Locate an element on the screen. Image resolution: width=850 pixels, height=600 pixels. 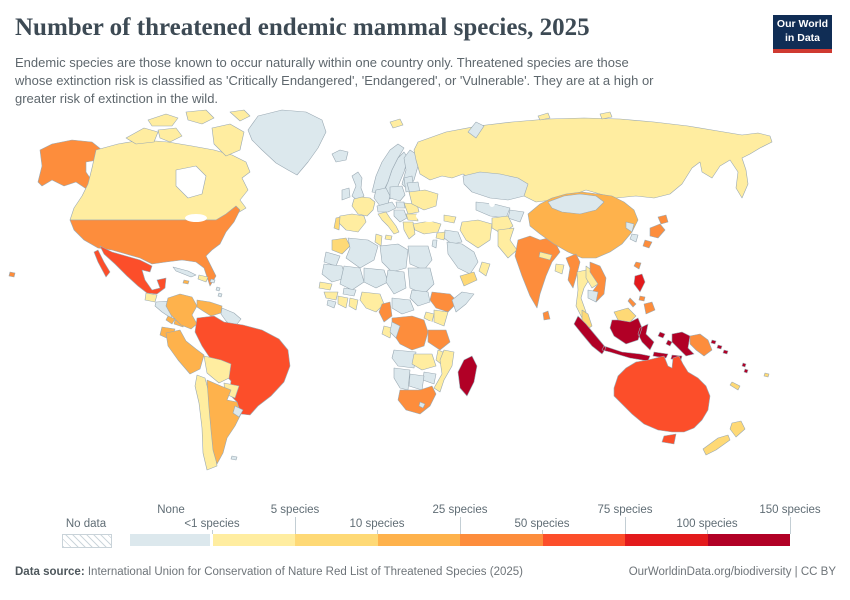
country-bangladesh is located at coordinates (559, 269).